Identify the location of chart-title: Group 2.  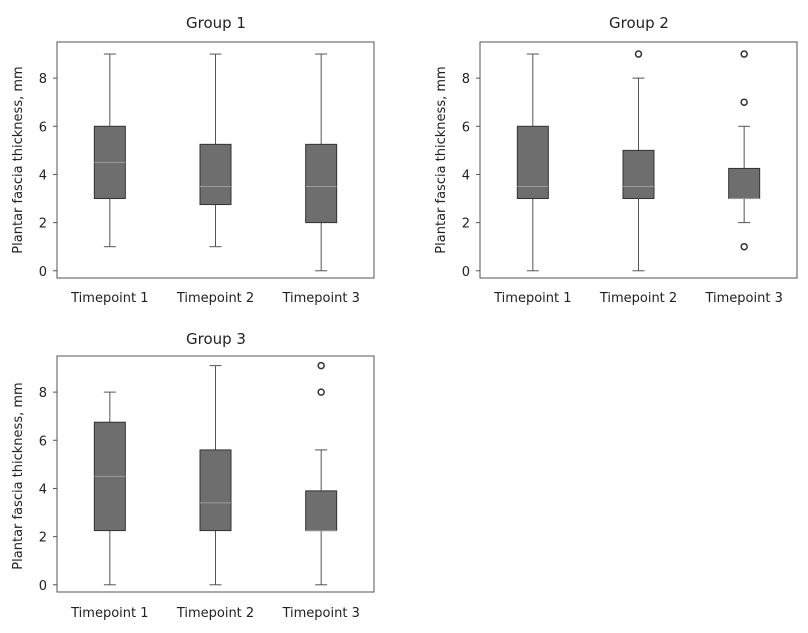
(639, 23).